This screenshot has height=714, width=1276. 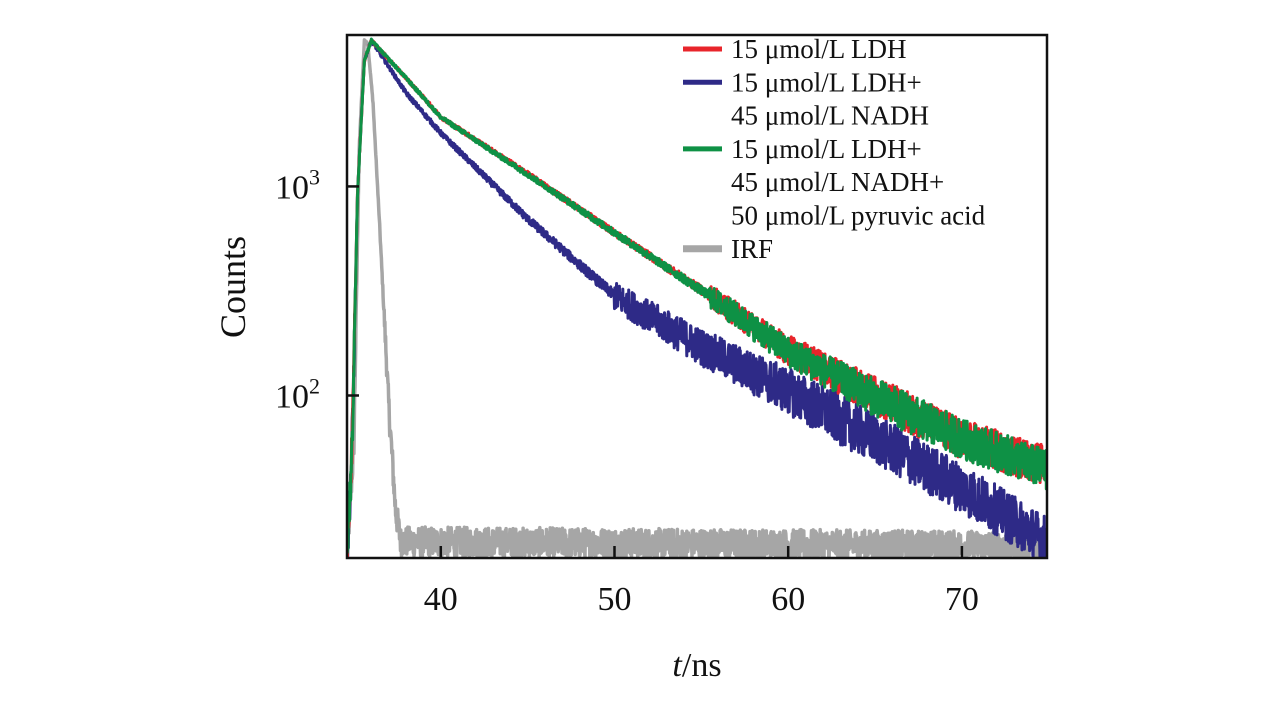 I want to click on y-tick-exponent: 2, so click(x=314, y=385).